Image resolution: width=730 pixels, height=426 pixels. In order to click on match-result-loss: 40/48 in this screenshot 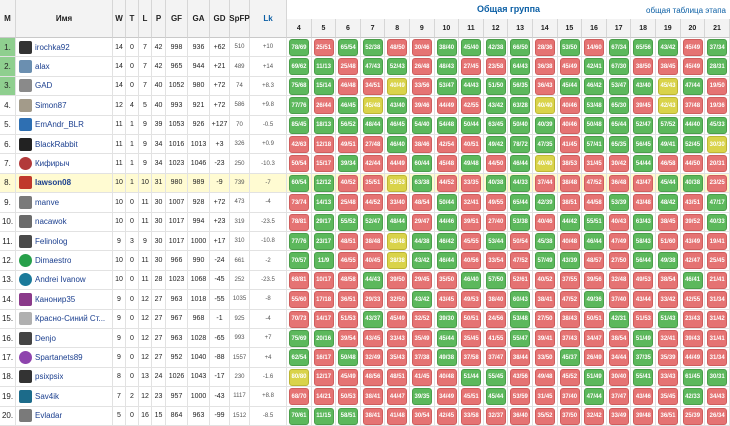, I will do `click(569, 241)`.